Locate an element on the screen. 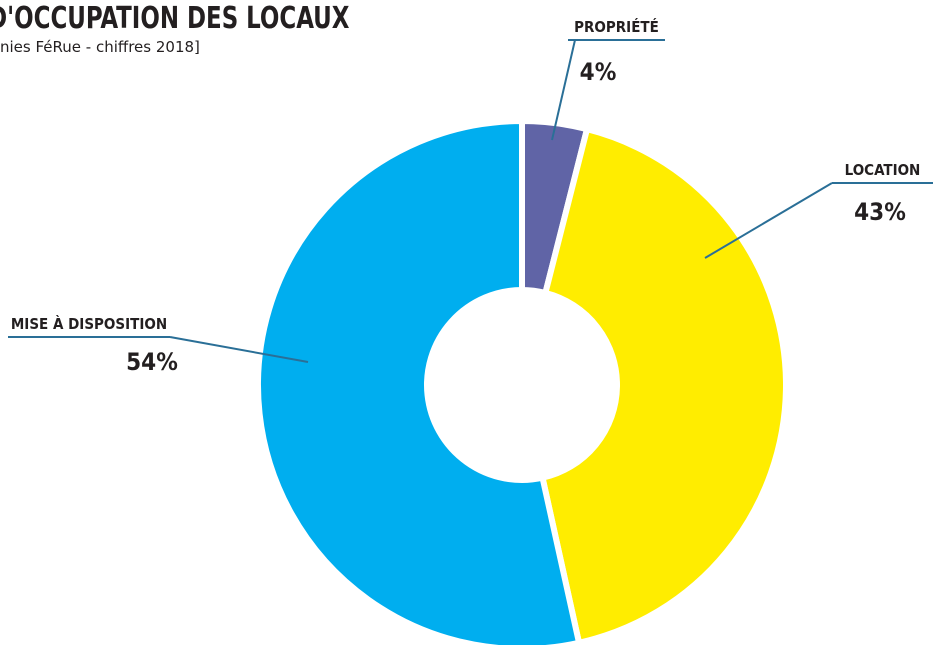  chart-title: D'OCCUPATION DES LOCAUX is located at coordinates (174, 18).